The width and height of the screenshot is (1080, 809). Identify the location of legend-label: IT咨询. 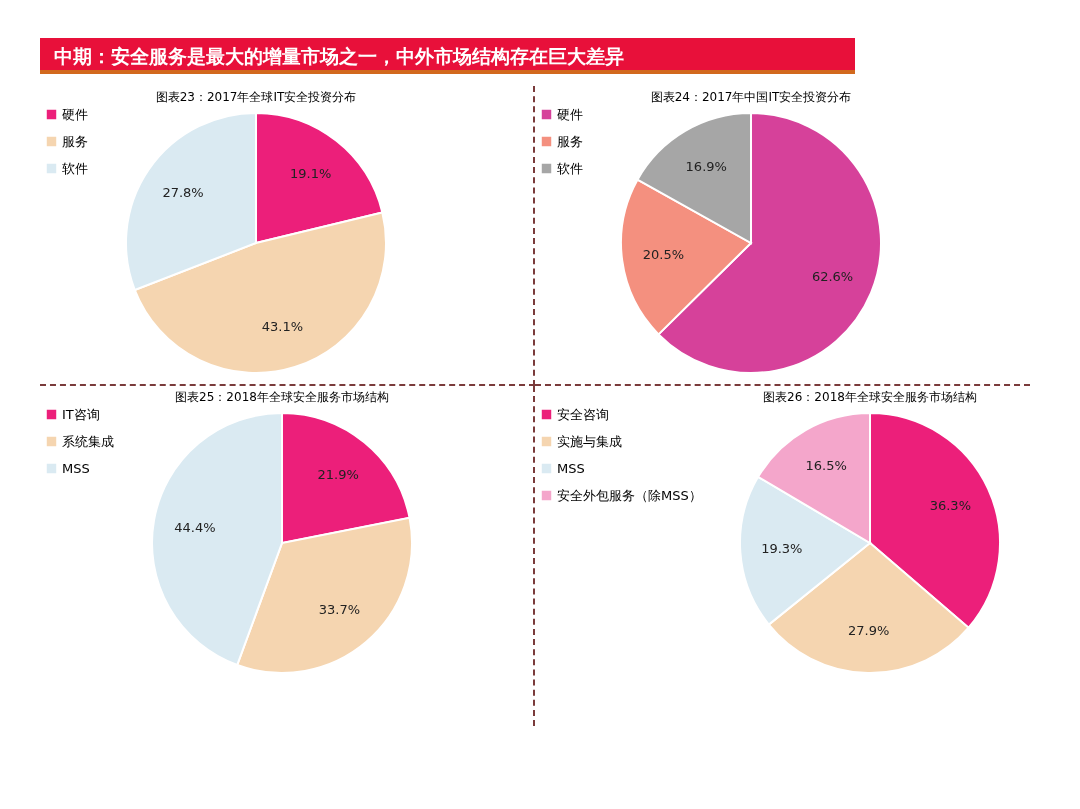
(81, 414).